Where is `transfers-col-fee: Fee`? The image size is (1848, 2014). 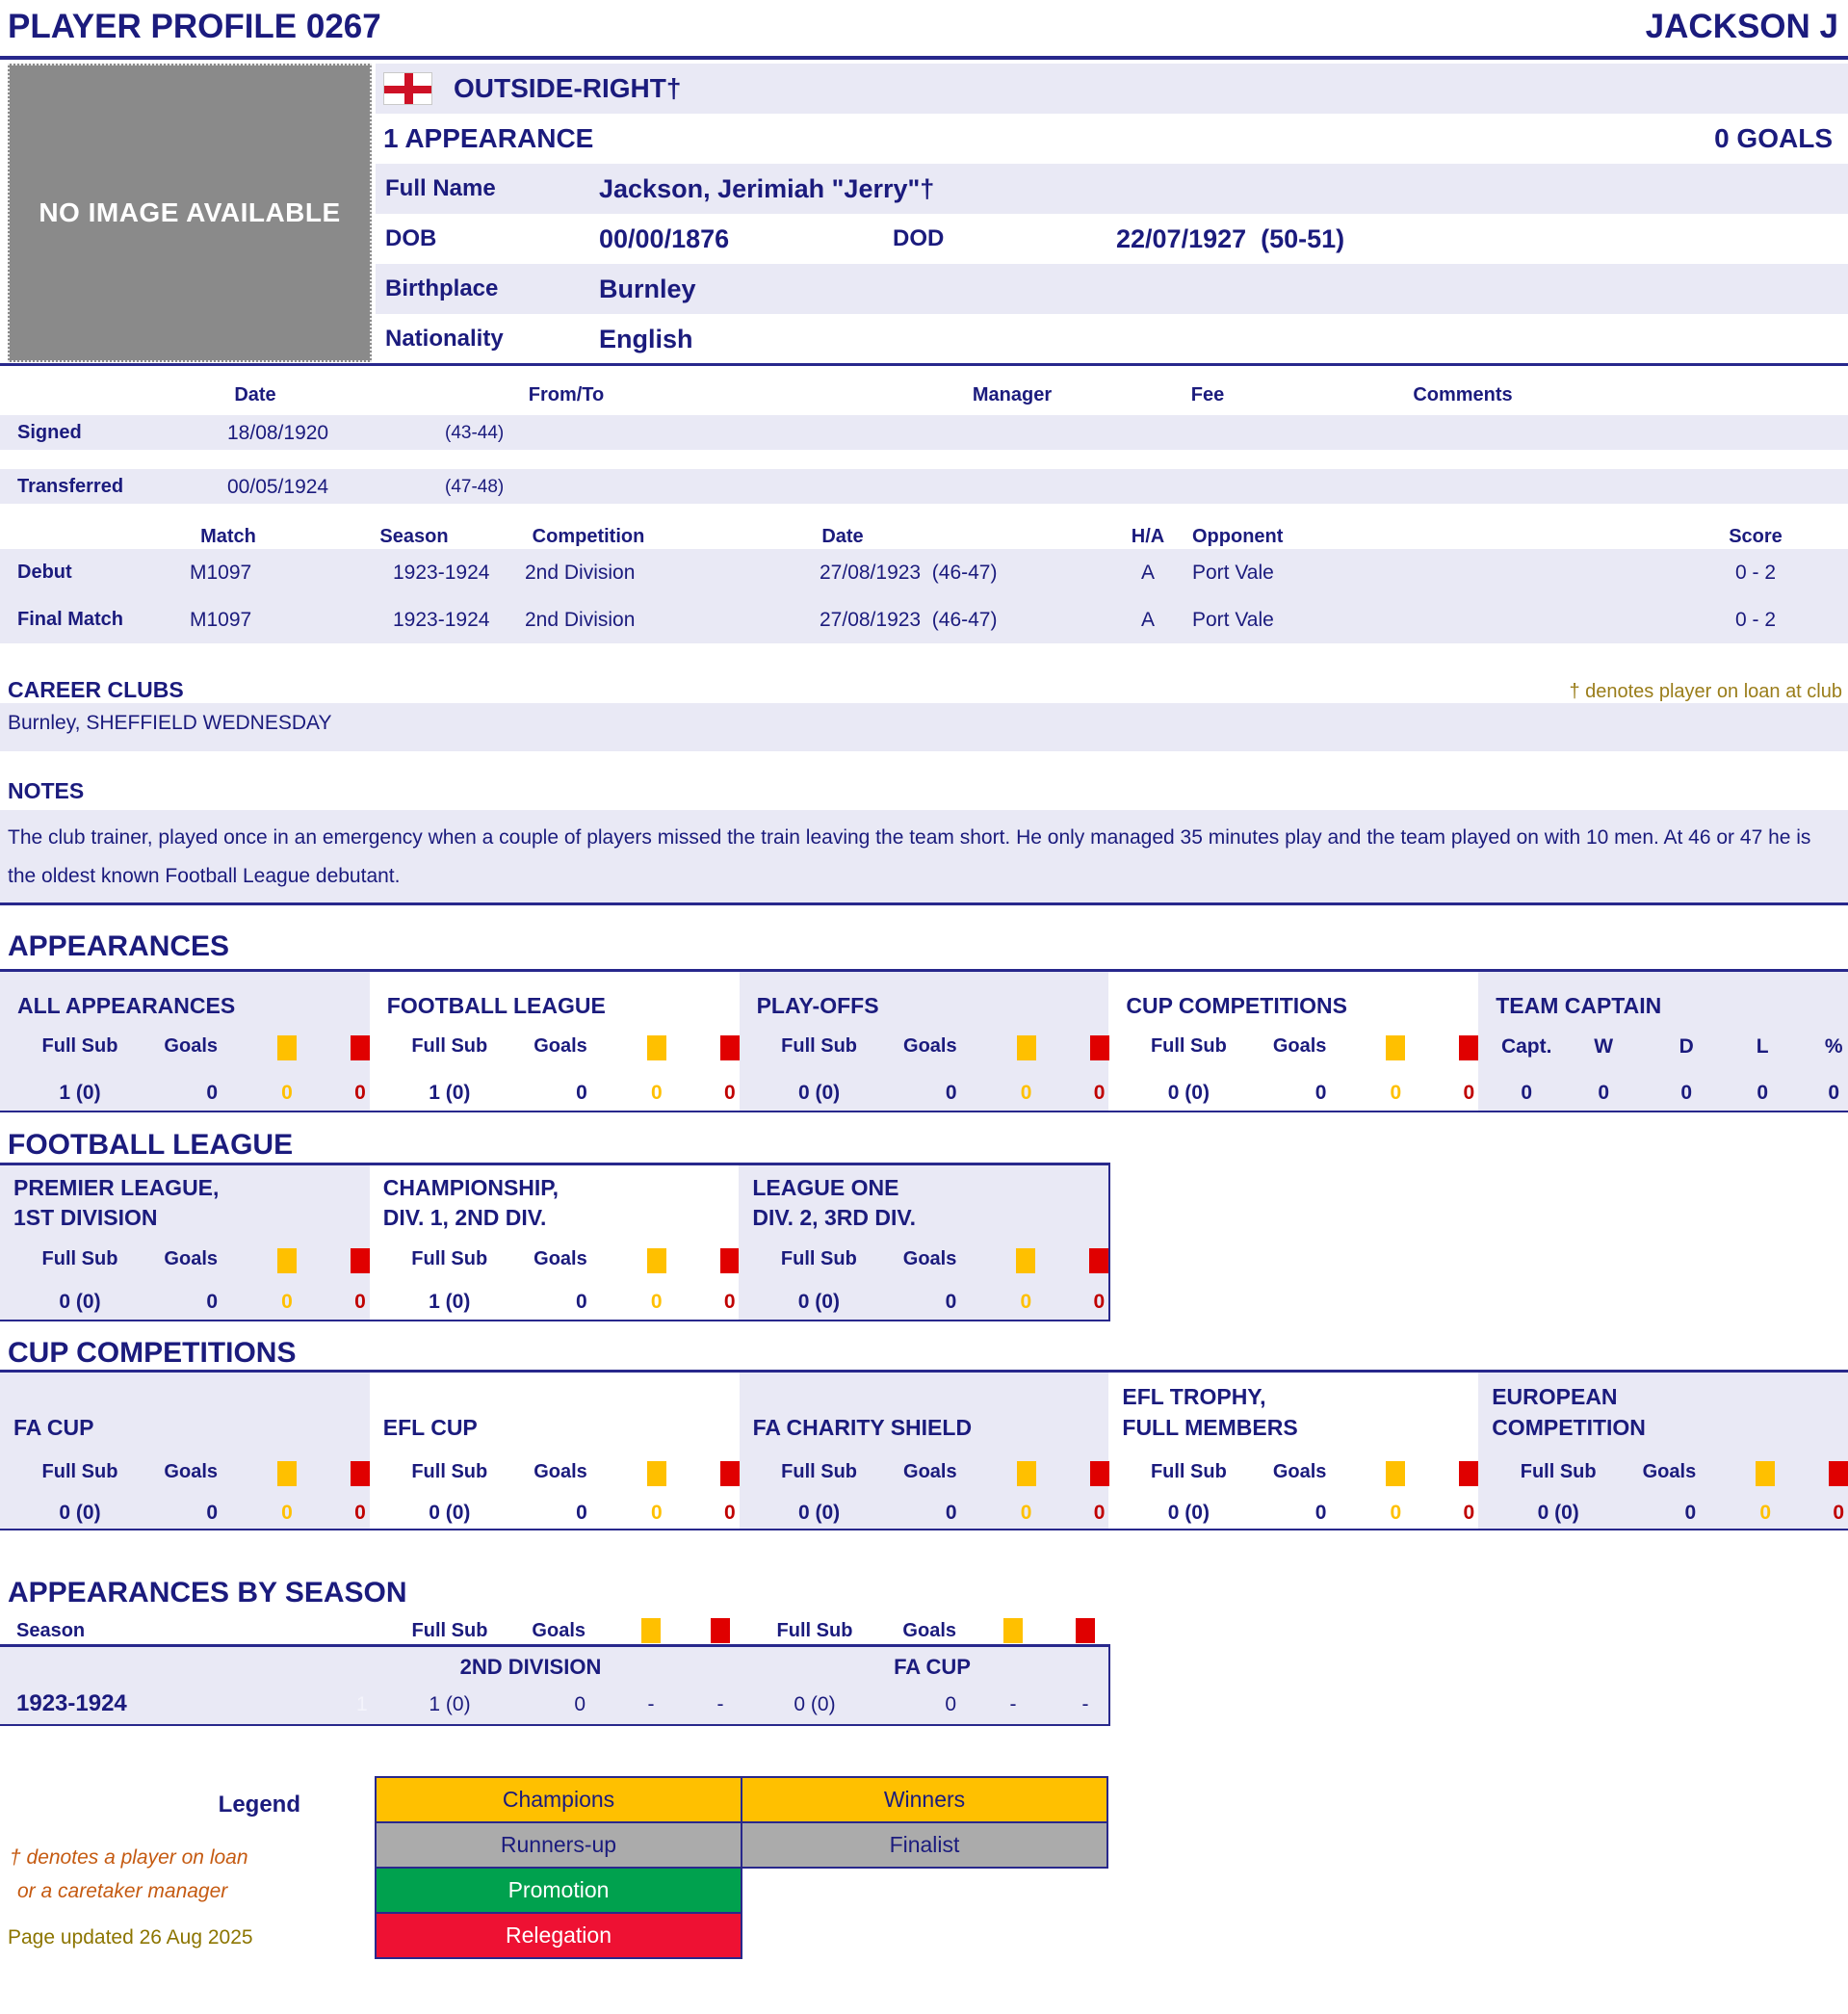
transfers-col-fee: Fee is located at coordinates (1207, 394).